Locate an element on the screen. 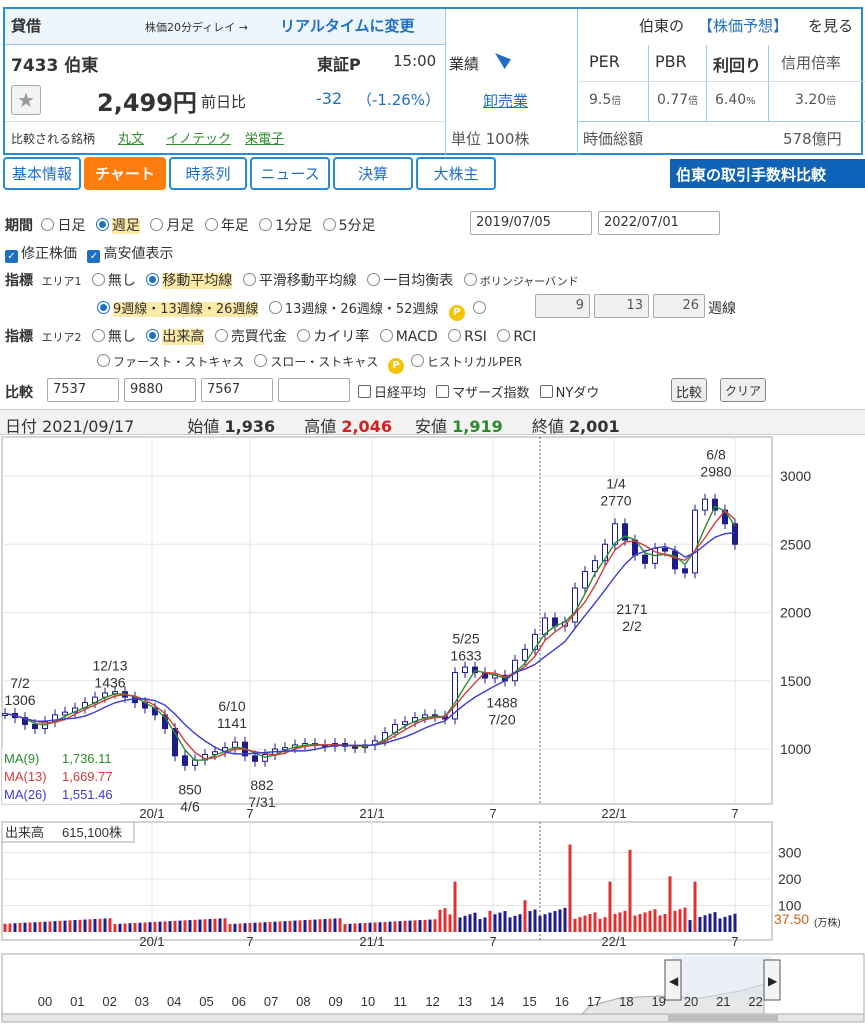 The height and width of the screenshot is (1024, 865). change-label: 前日比 is located at coordinates (224, 102).